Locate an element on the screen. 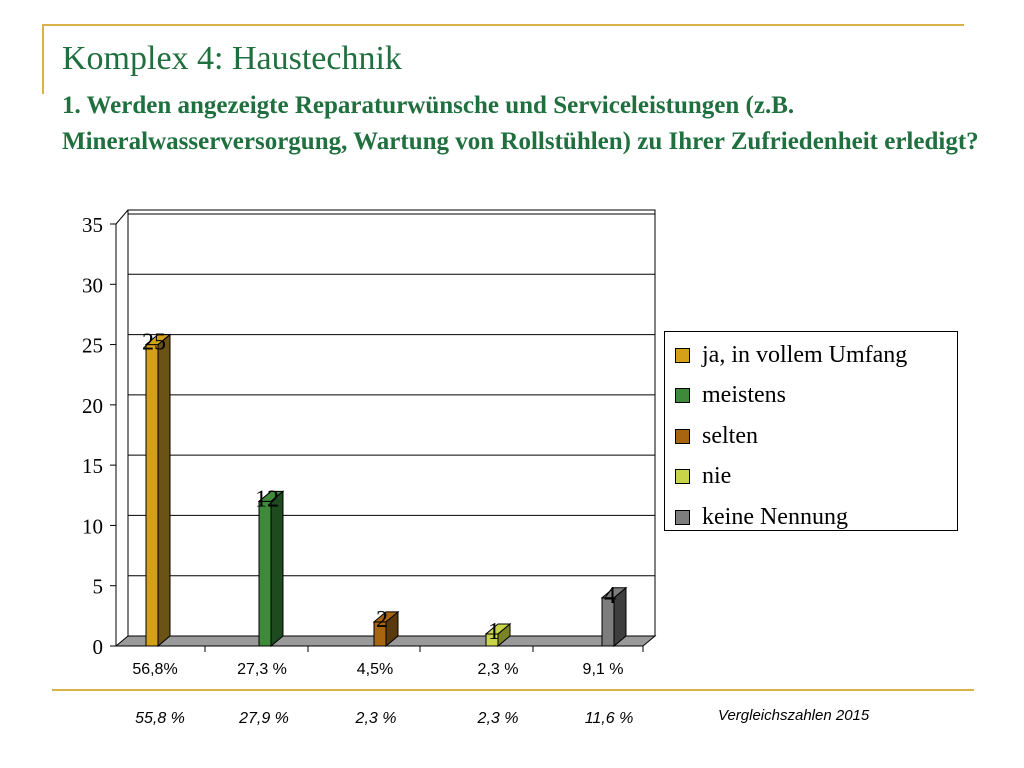 This screenshot has width=1024, height=768. bar-top-keine-nennung is located at coordinates (614, 593).